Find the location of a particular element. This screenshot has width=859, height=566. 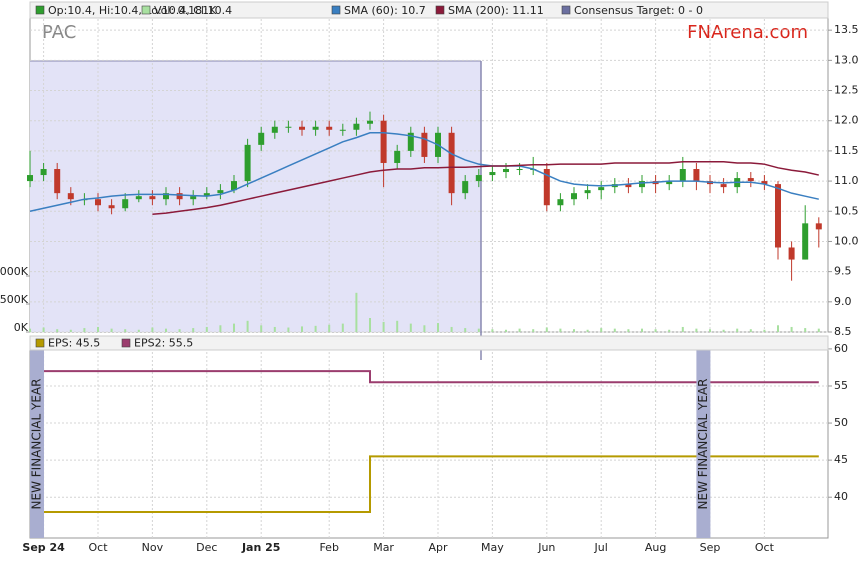

legend-label: SMA (60): 10.7 is located at coordinates (385, 10).